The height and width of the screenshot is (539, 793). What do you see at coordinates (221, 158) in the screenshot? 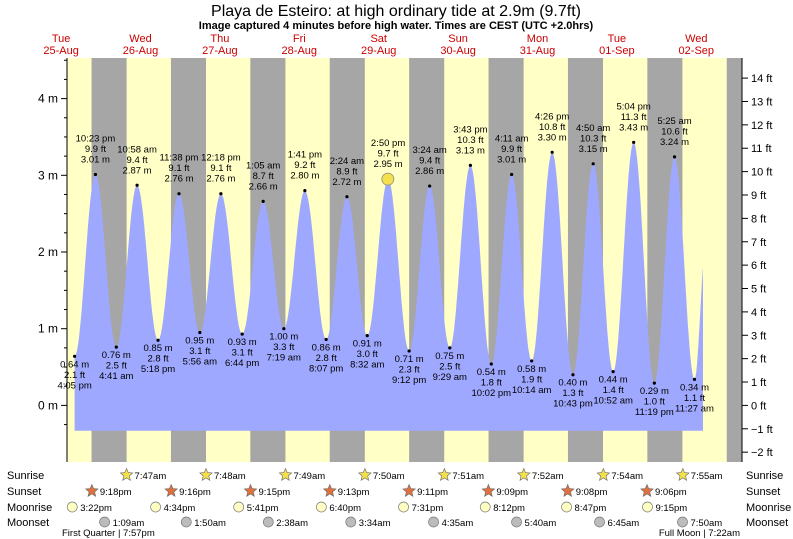
I see `high-tide-label: 12:18 pm` at bounding box center [221, 158].